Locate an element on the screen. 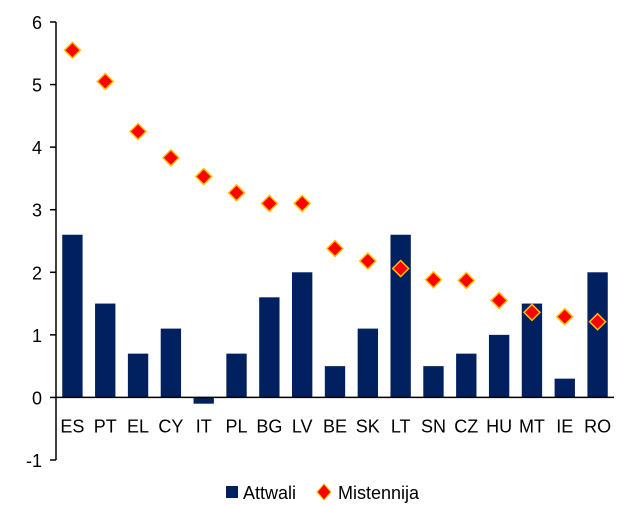  y-tick-label: 1 is located at coordinates (37, 336).